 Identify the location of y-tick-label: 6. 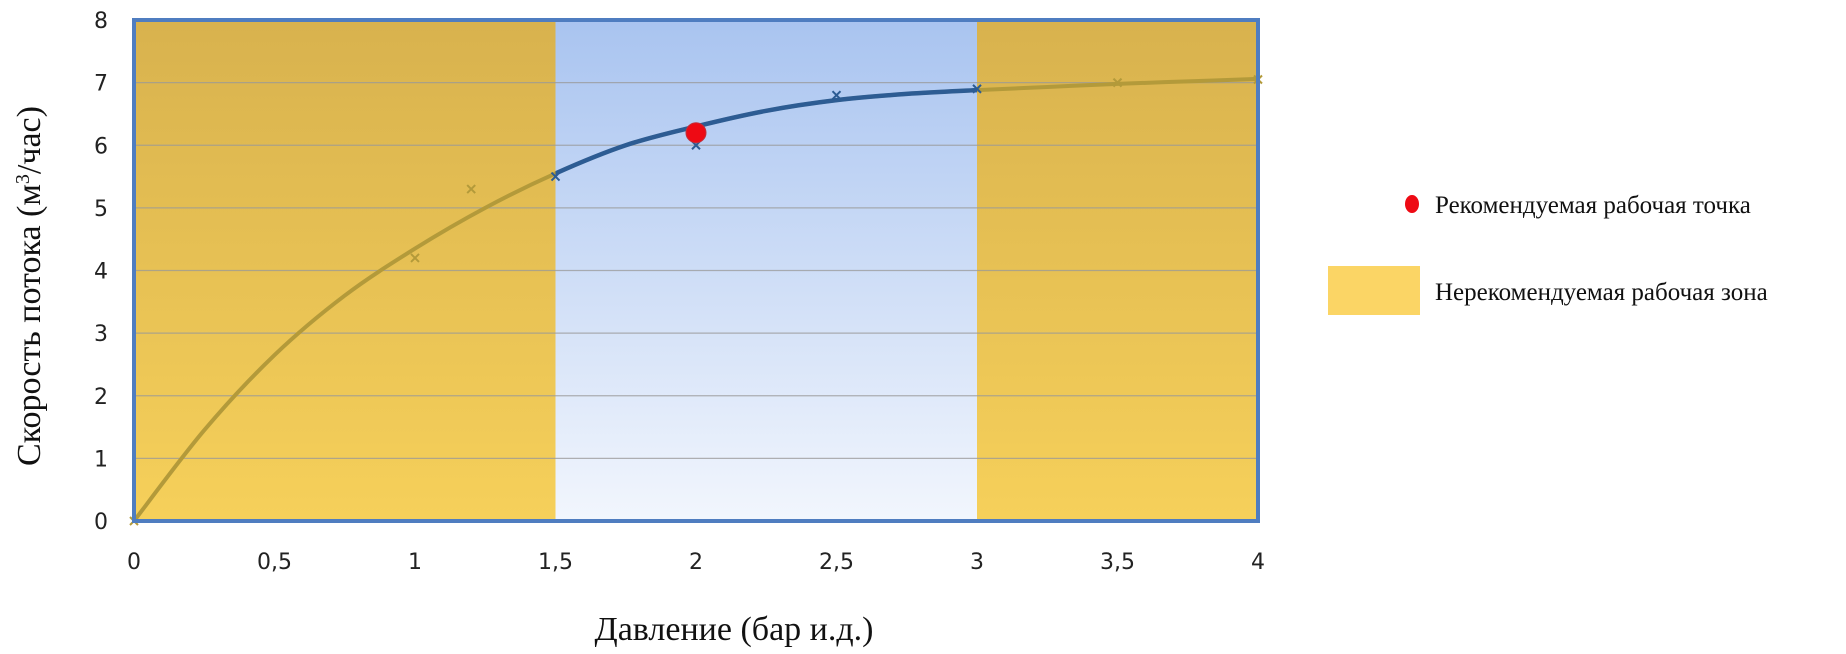
(101, 146).